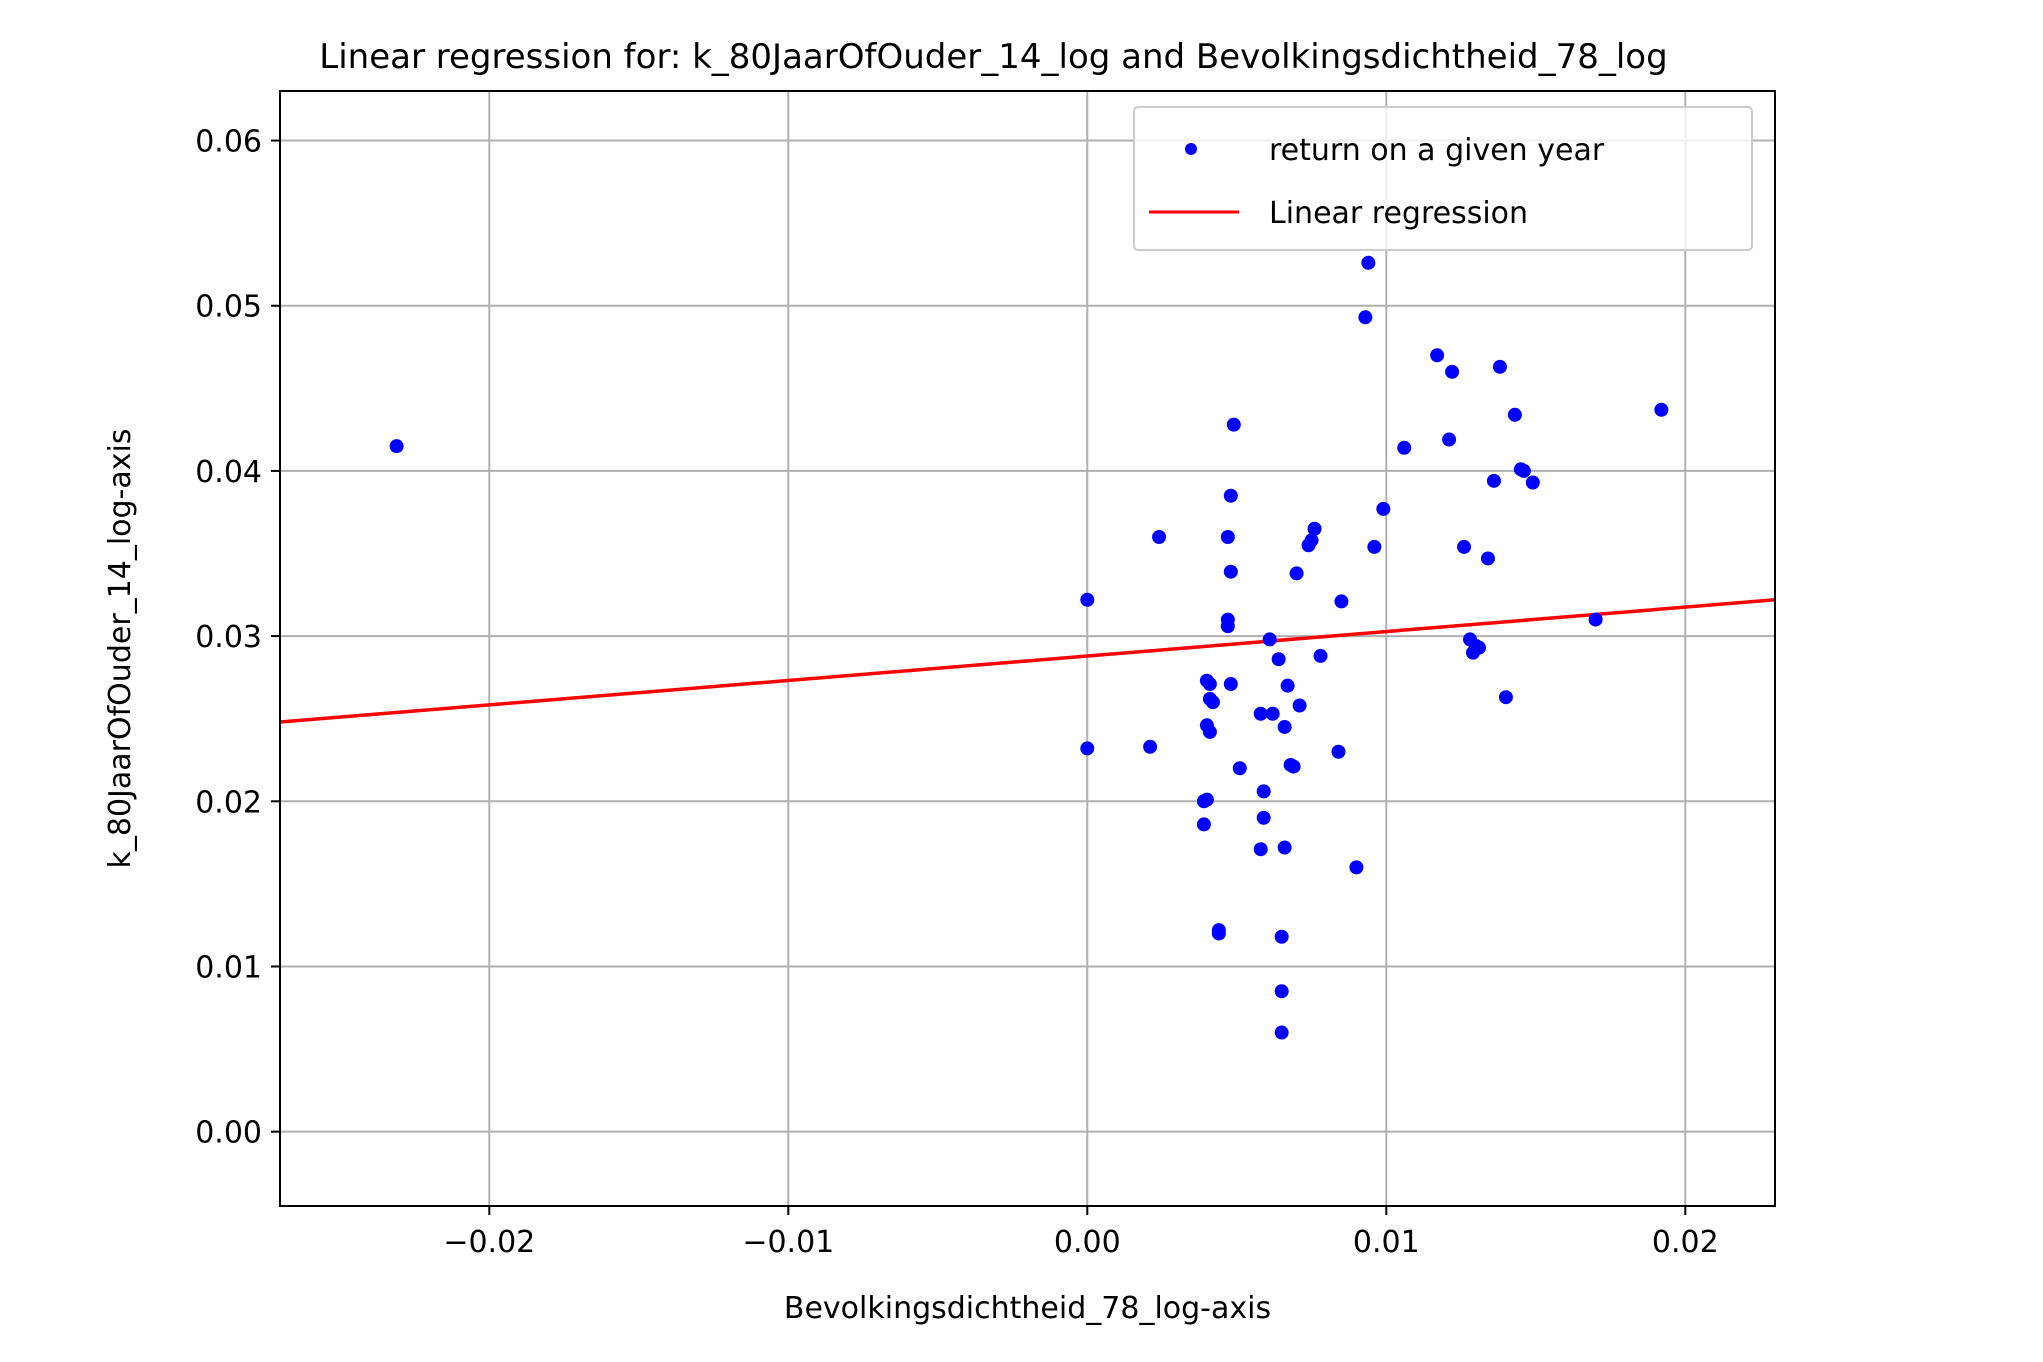 Image resolution: width=2043 pixels, height=1362 pixels. What do you see at coordinates (788, 1242) in the screenshot?
I see `x-tick-label: −0.01` at bounding box center [788, 1242].